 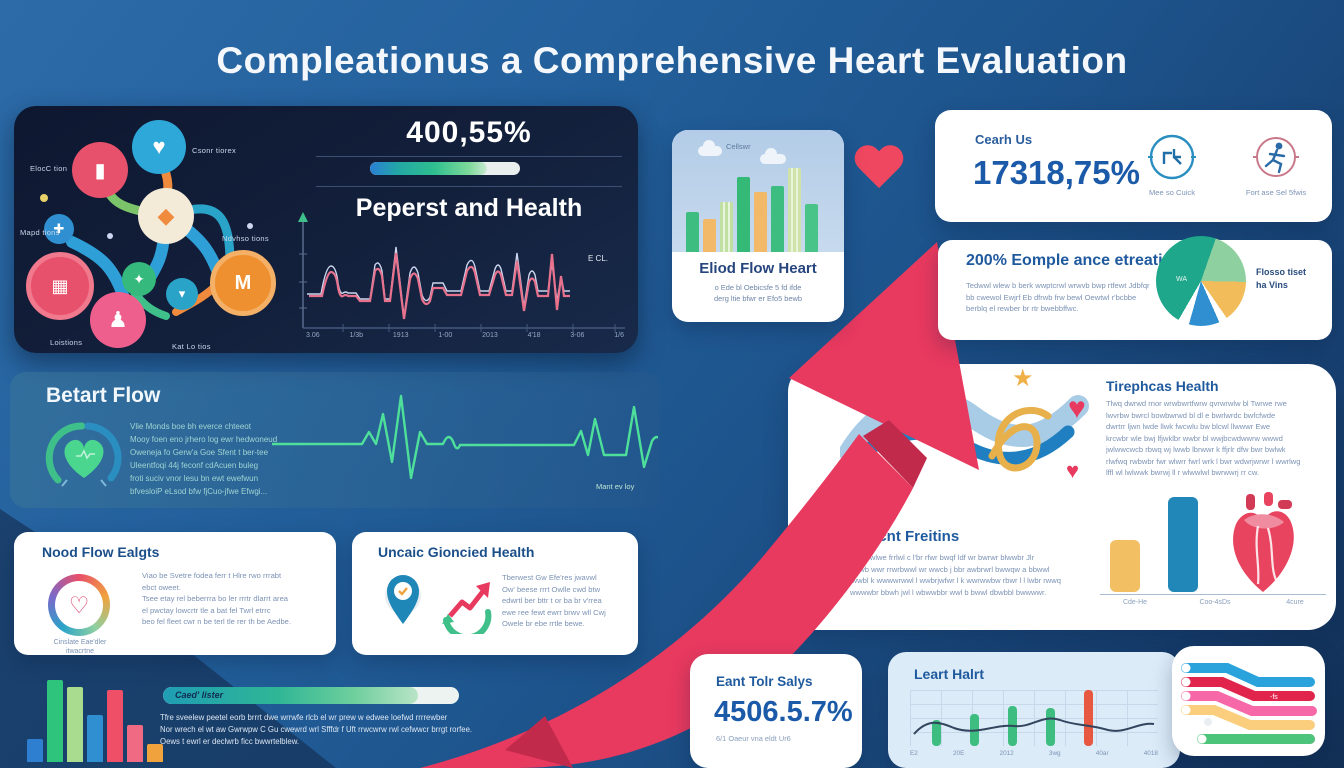 What do you see at coordinates (1201, 281) in the screenshot?
I see `compliance-pie-chart` at bounding box center [1201, 281].